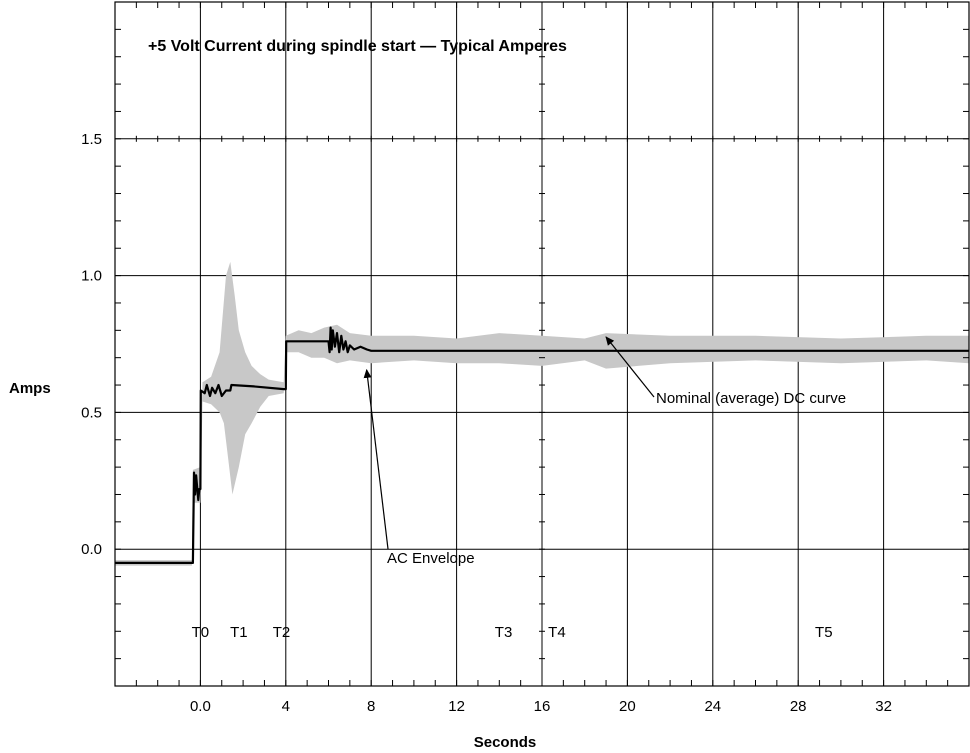 The height and width of the screenshot is (753, 970). I want to click on x-tick-label: 20, so click(627, 706).